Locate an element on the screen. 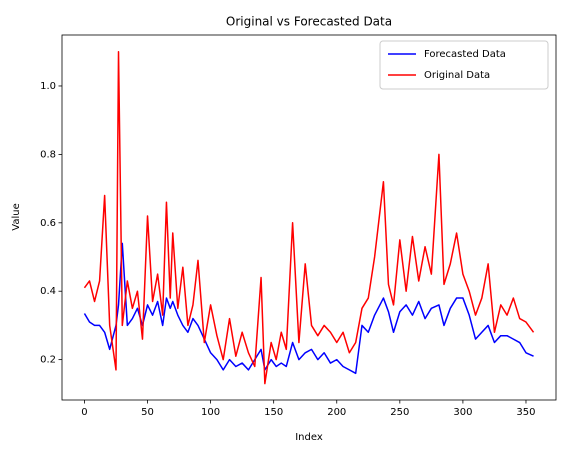 This screenshot has width=567, height=455. y-tick-label: 1.0 is located at coordinates (48, 86).